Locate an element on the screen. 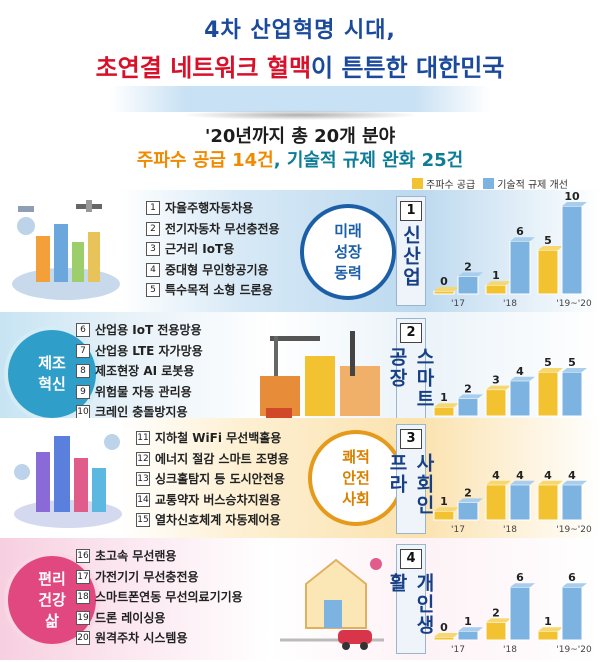  item-number: 4 is located at coordinates (153, 269).